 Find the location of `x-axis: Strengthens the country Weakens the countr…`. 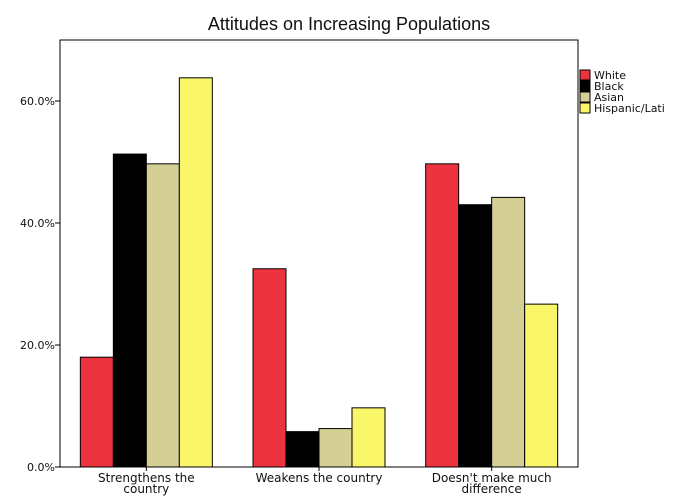

x-axis: Strengthens the country Weakens the countr… is located at coordinates (325, 481).